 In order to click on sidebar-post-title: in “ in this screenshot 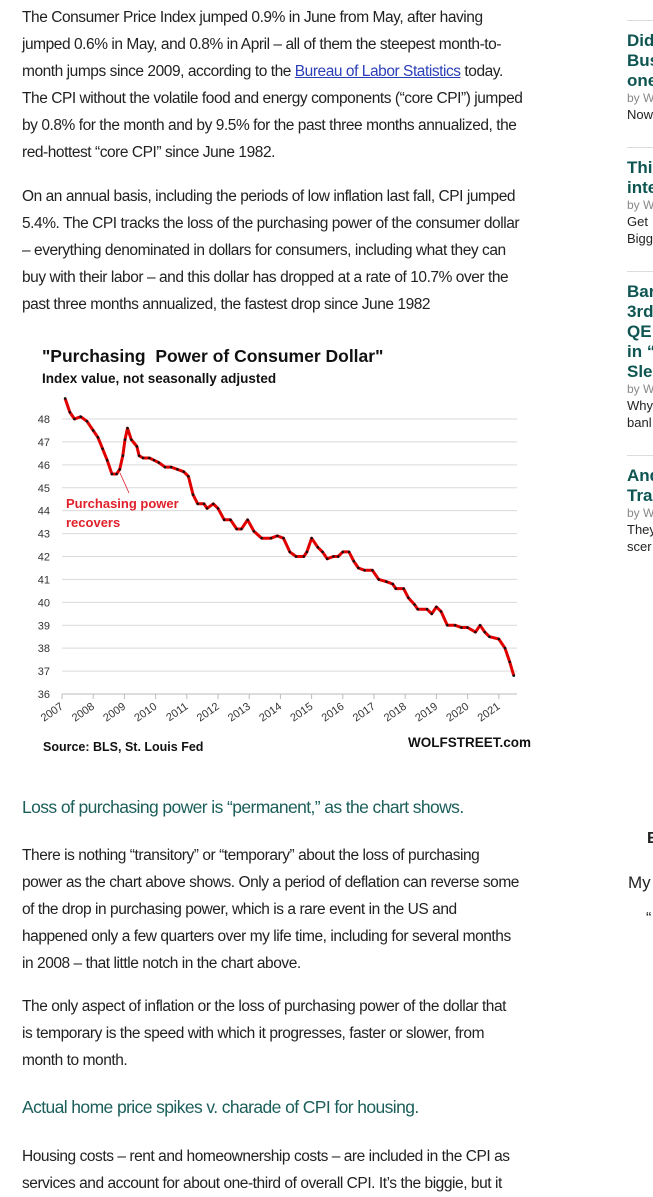, I will do `click(640, 351)`.